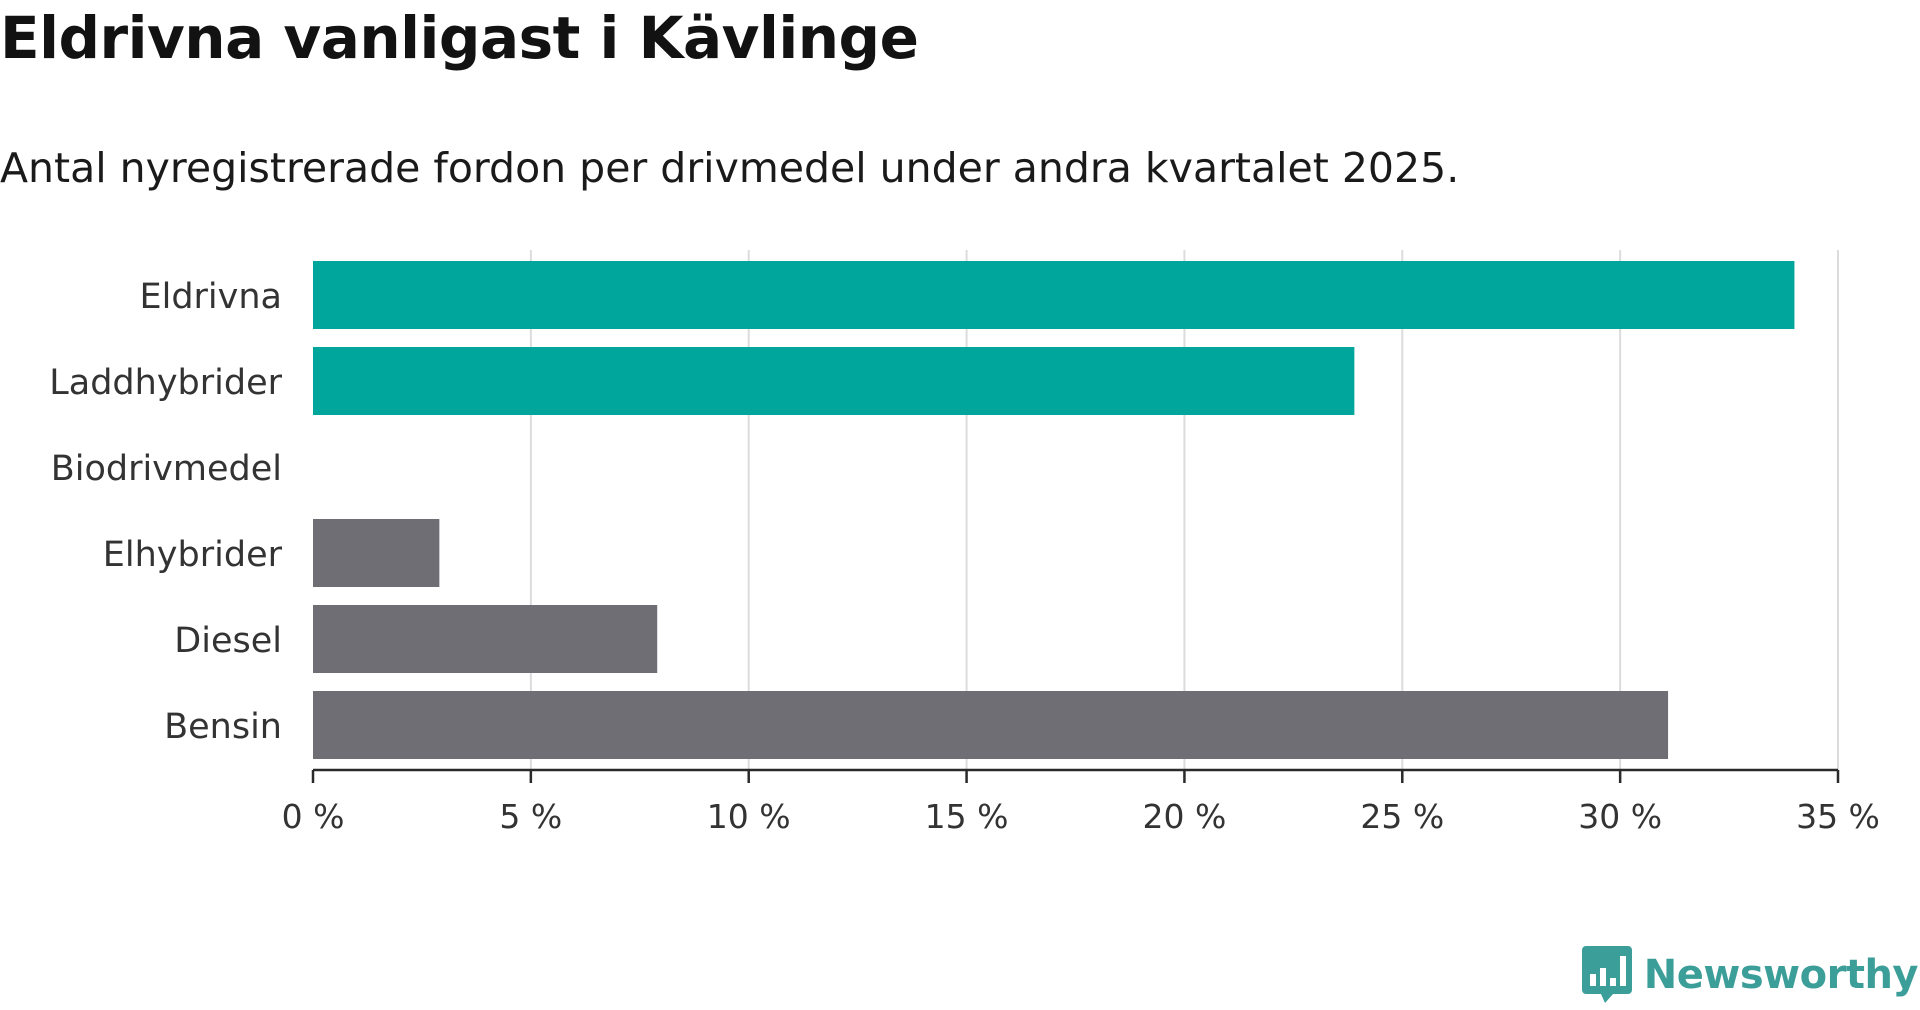  I want to click on newsworthy-logo: Newsworthy, so click(1749, 975).